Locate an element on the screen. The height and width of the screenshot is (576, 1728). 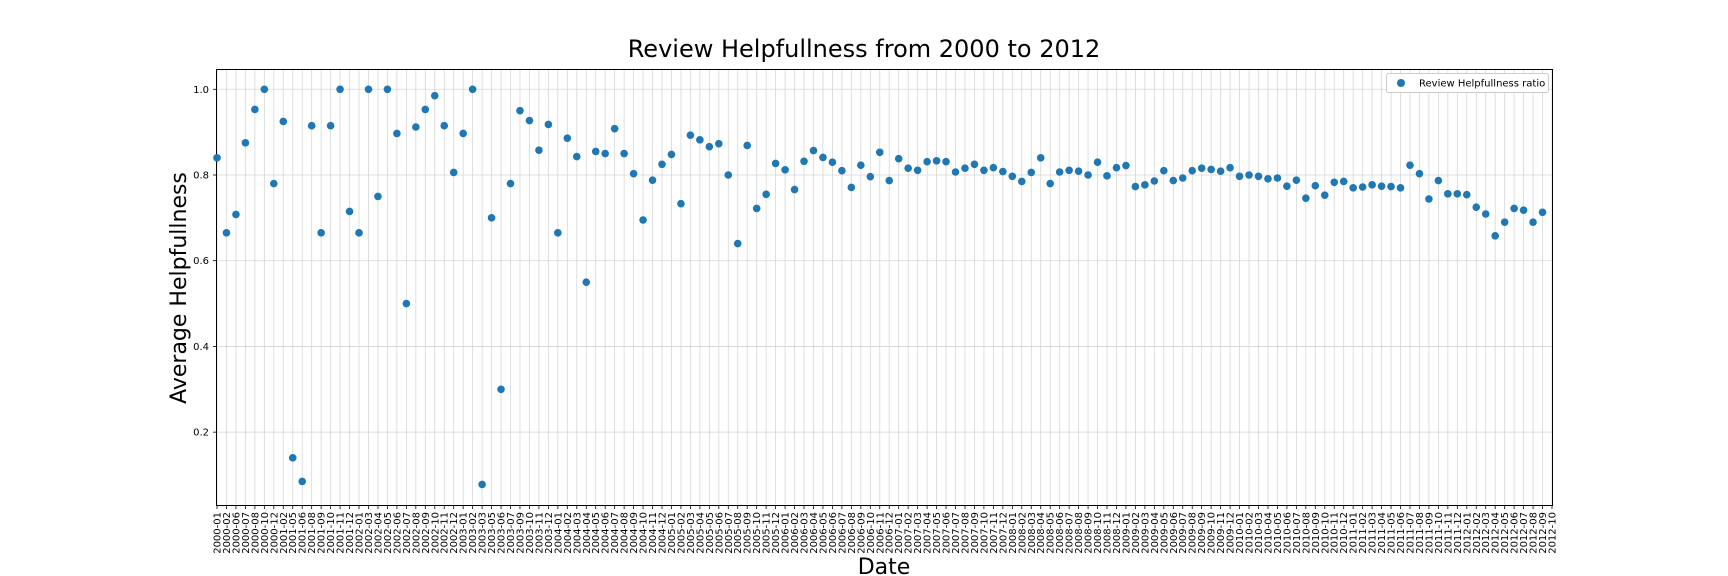
x-tick-label: 2004-11 is located at coordinates (653, 533).